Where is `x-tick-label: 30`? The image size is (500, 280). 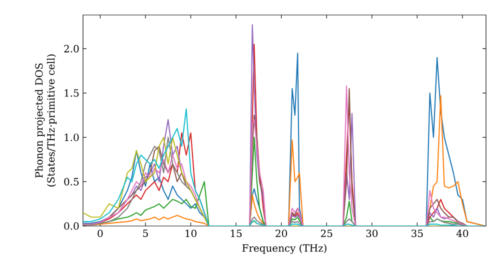 x-tick-label: 30 is located at coordinates (372, 234).